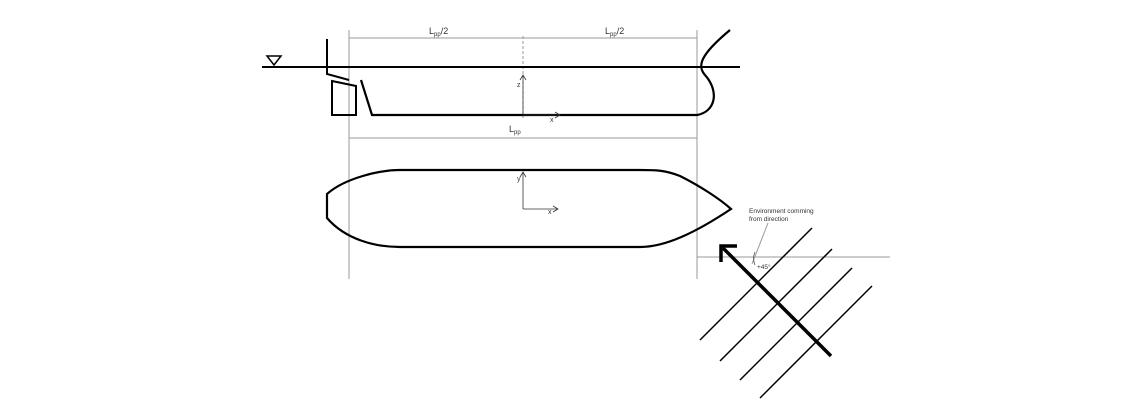 The width and height of the screenshot is (1133, 418). What do you see at coordinates (777, 302) in the screenshot?
I see `direction-arrow-shaft` at bounding box center [777, 302].